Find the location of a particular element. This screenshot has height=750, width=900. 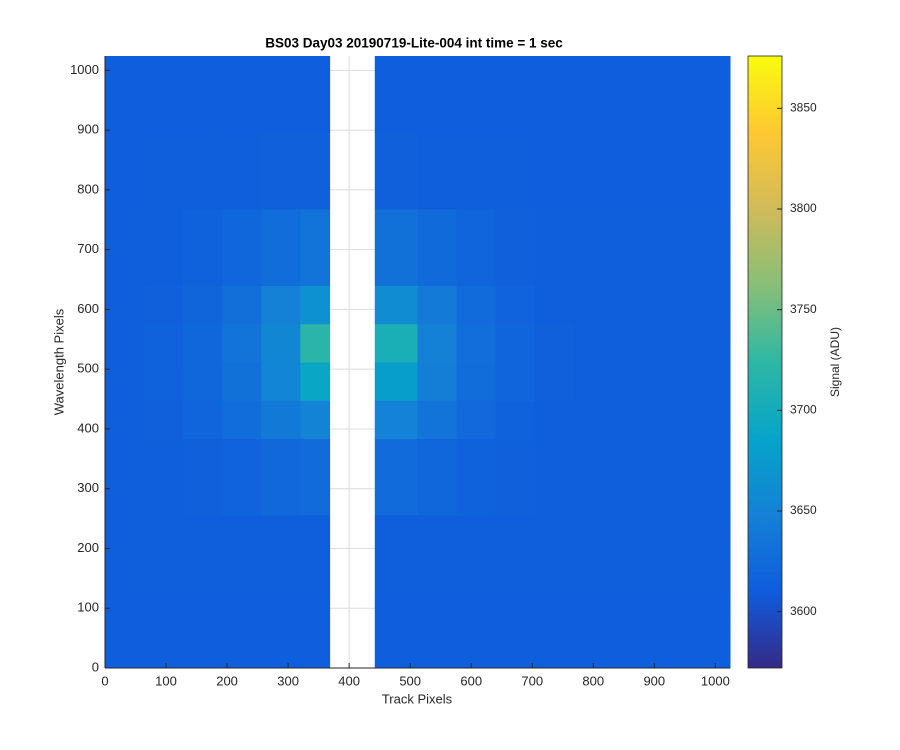

y-axis-label: Wavelength Pixels is located at coordinates (58, 361).